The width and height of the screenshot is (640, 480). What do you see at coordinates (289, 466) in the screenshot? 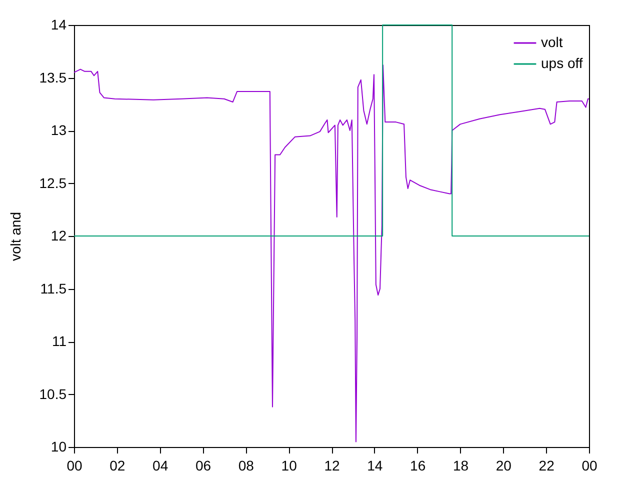
I see `x-tick-label: 10` at bounding box center [289, 466].